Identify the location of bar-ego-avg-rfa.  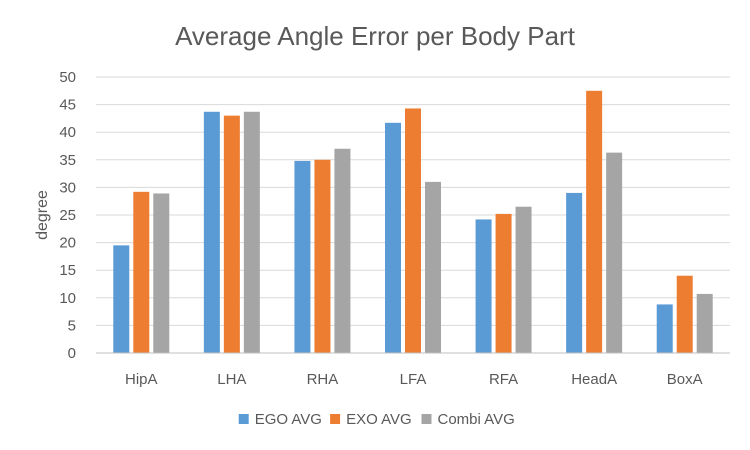
(483, 286).